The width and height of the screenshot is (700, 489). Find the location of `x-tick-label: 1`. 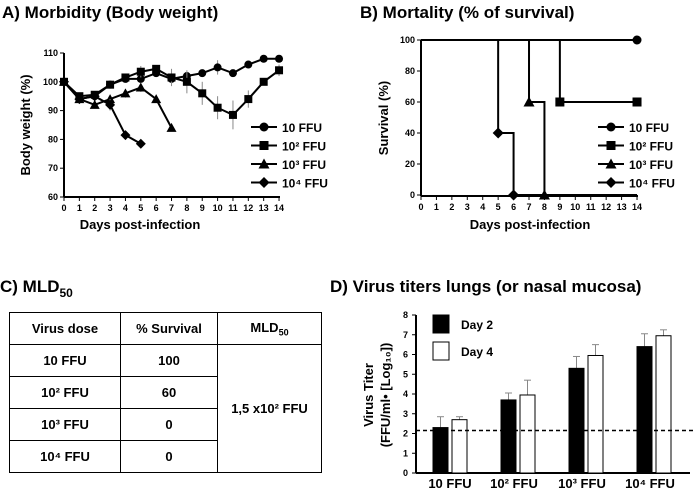

x-tick-label: 1 is located at coordinates (436, 207).